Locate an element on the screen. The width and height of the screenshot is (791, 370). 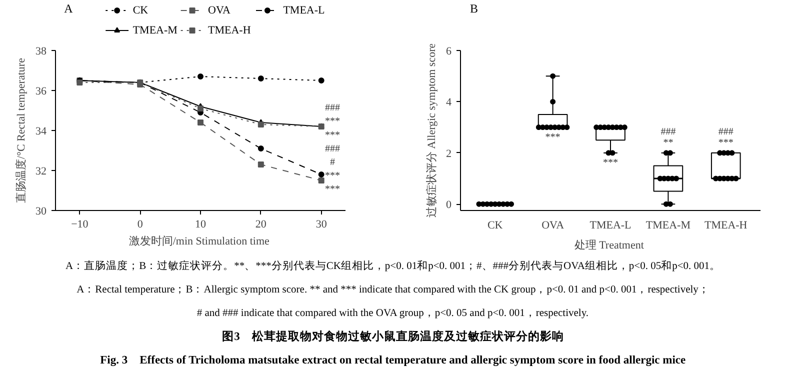
annotation: ** is located at coordinates (668, 142).